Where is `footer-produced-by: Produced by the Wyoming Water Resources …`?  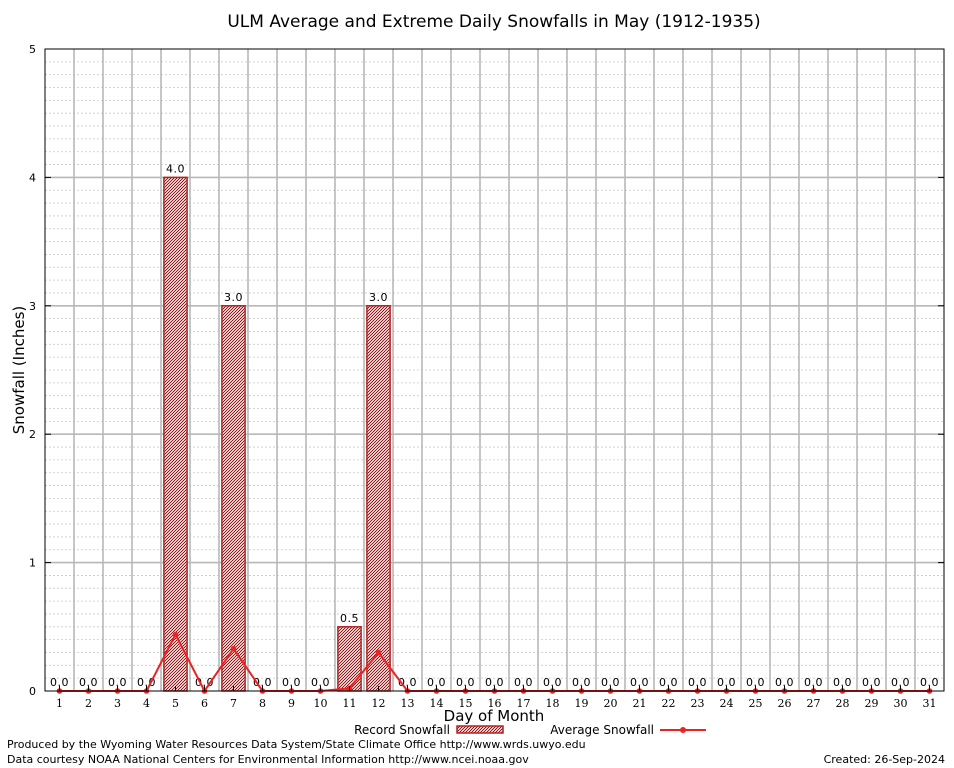 footer-produced-by: Produced by the Wyoming Water Resources … is located at coordinates (296, 744).